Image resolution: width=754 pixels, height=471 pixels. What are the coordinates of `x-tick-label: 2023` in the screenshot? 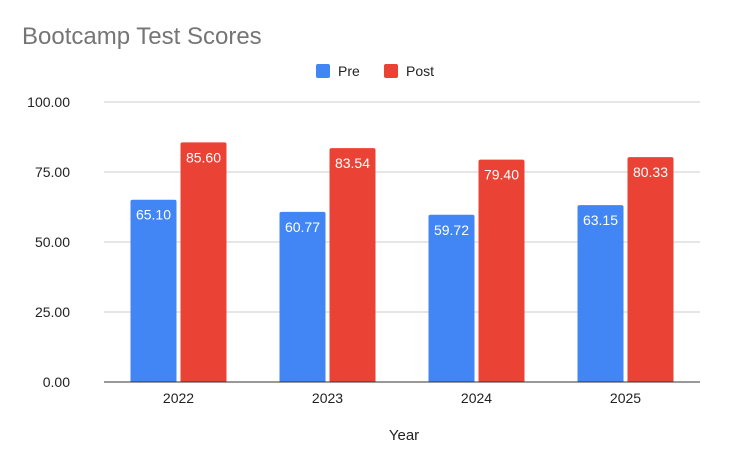 It's located at (327, 398).